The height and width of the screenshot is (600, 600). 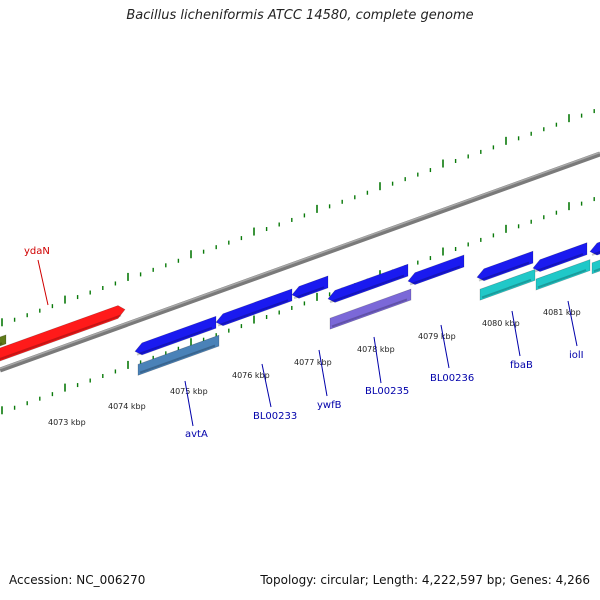 I want to click on gene-label-BL00236: BL00236, so click(x=452, y=378).